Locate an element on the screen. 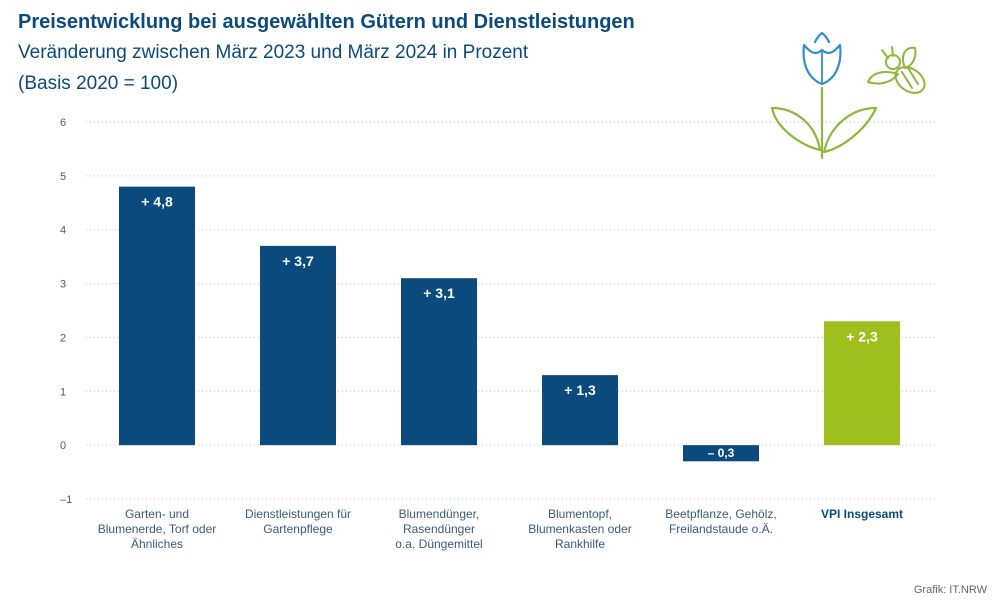 The image size is (999, 602). category-label: o.a. Düngemittel is located at coordinates (438, 544).